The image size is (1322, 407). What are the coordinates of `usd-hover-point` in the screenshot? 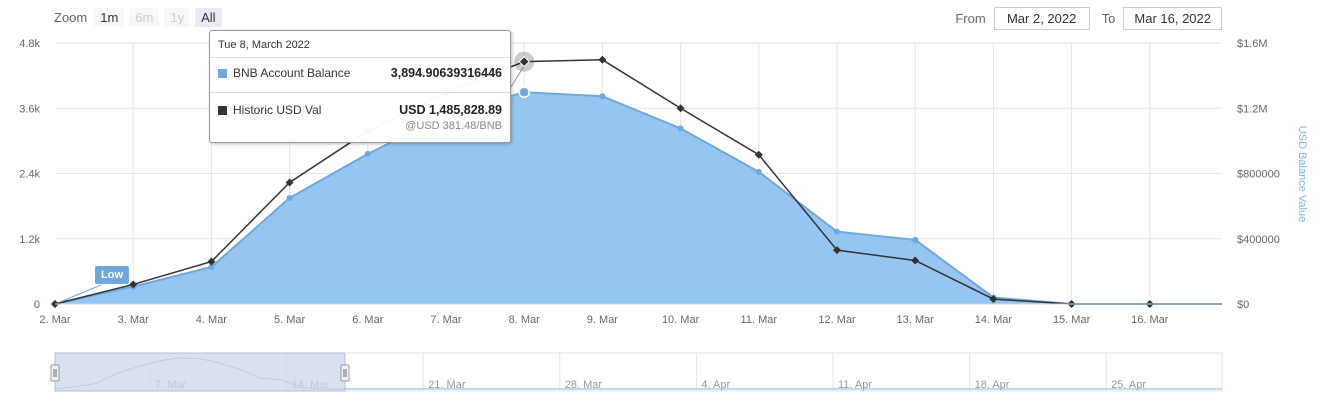 It's located at (524, 61).